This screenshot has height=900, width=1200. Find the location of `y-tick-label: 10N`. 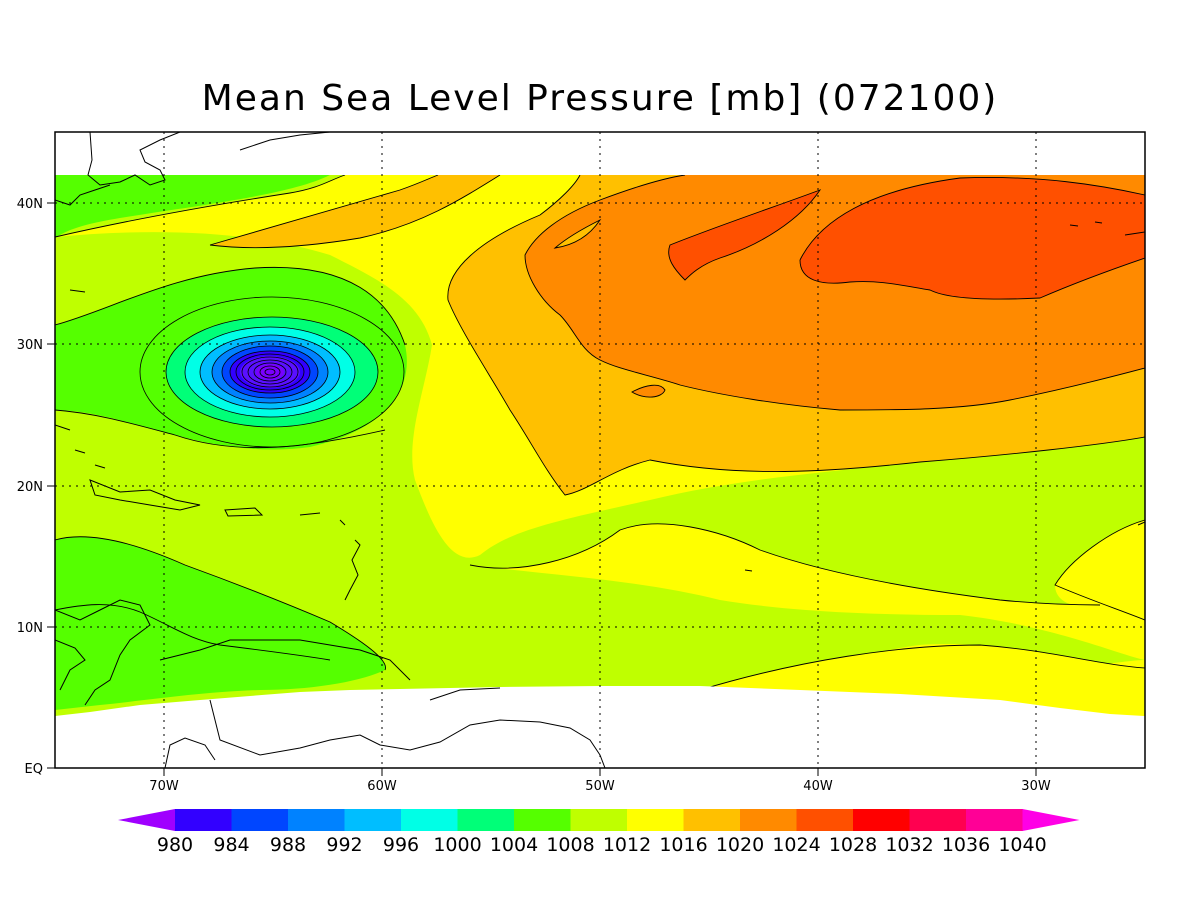

y-tick-label: 10N is located at coordinates (30, 628).